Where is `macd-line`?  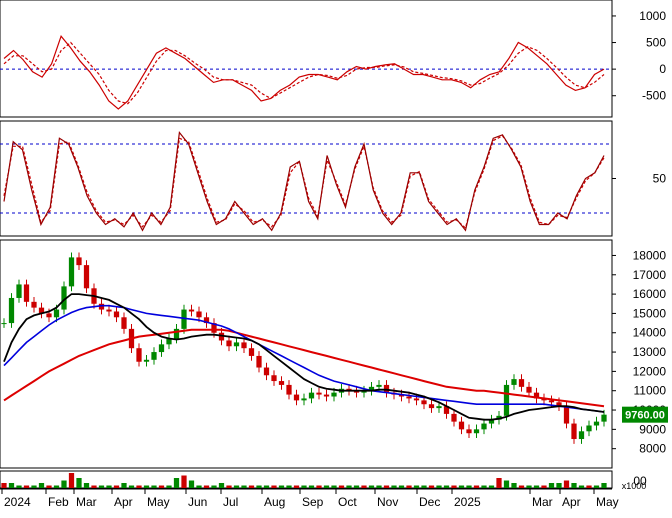
macd-line is located at coordinates (304, 72).